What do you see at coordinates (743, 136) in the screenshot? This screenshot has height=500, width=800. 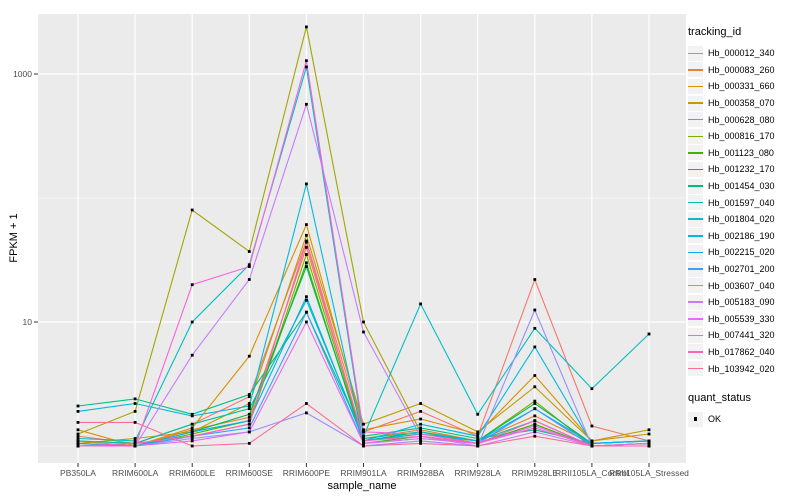 I see `legend-item-Hb_000816_170: Hb_000816_170` at bounding box center [743, 136].